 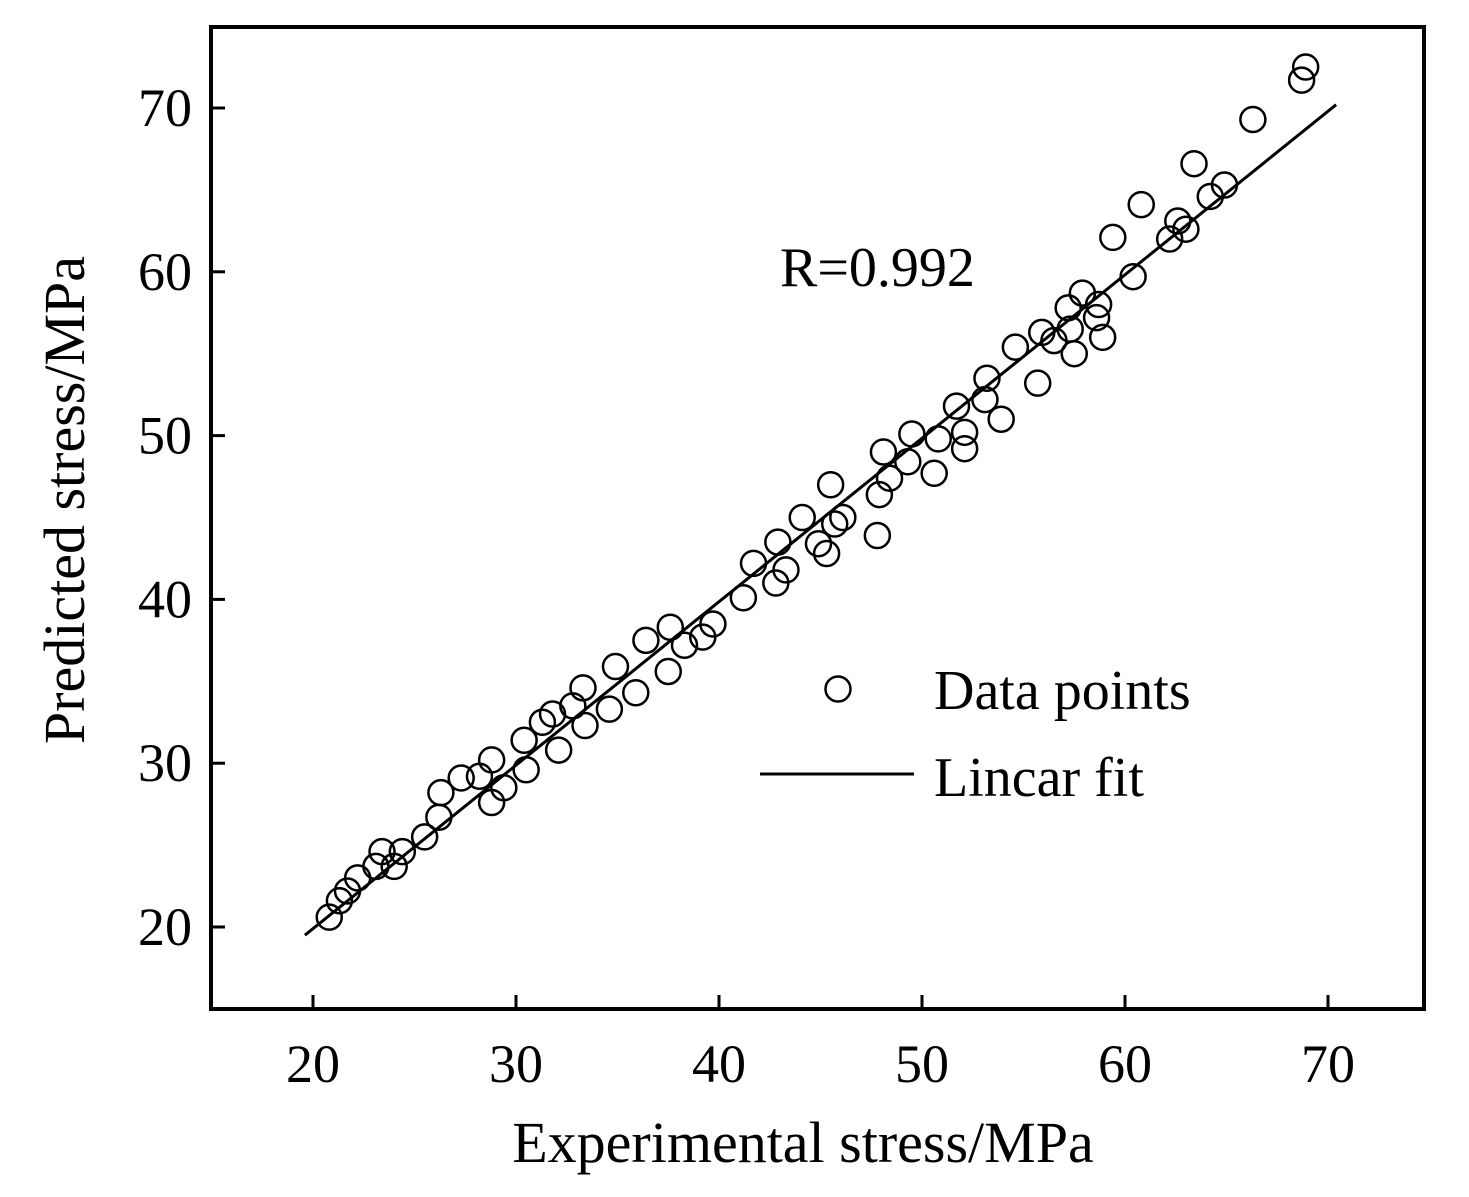 I want to click on y-tick-label: 30, so click(x=165, y=763).